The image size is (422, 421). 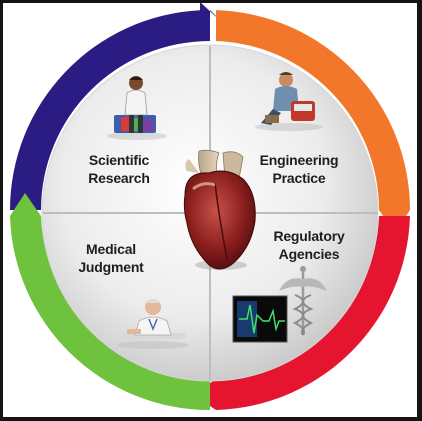 I want to click on label-medical-judgment: Medical Judgment, so click(x=111, y=258).